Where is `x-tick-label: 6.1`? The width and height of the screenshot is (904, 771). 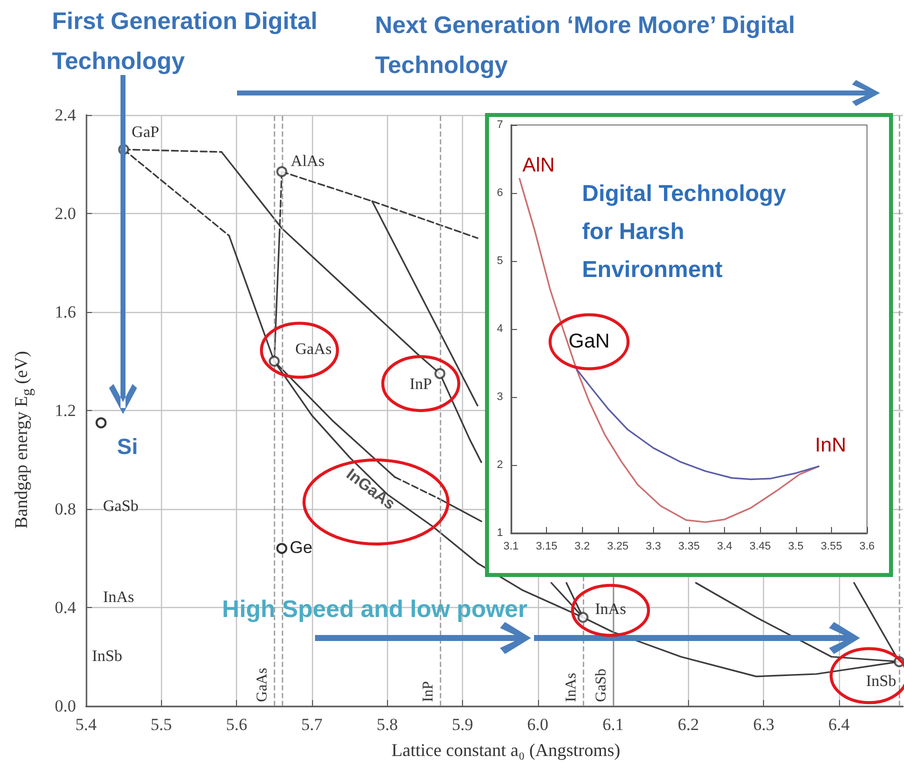 x-tick-label: 6.1 is located at coordinates (613, 724).